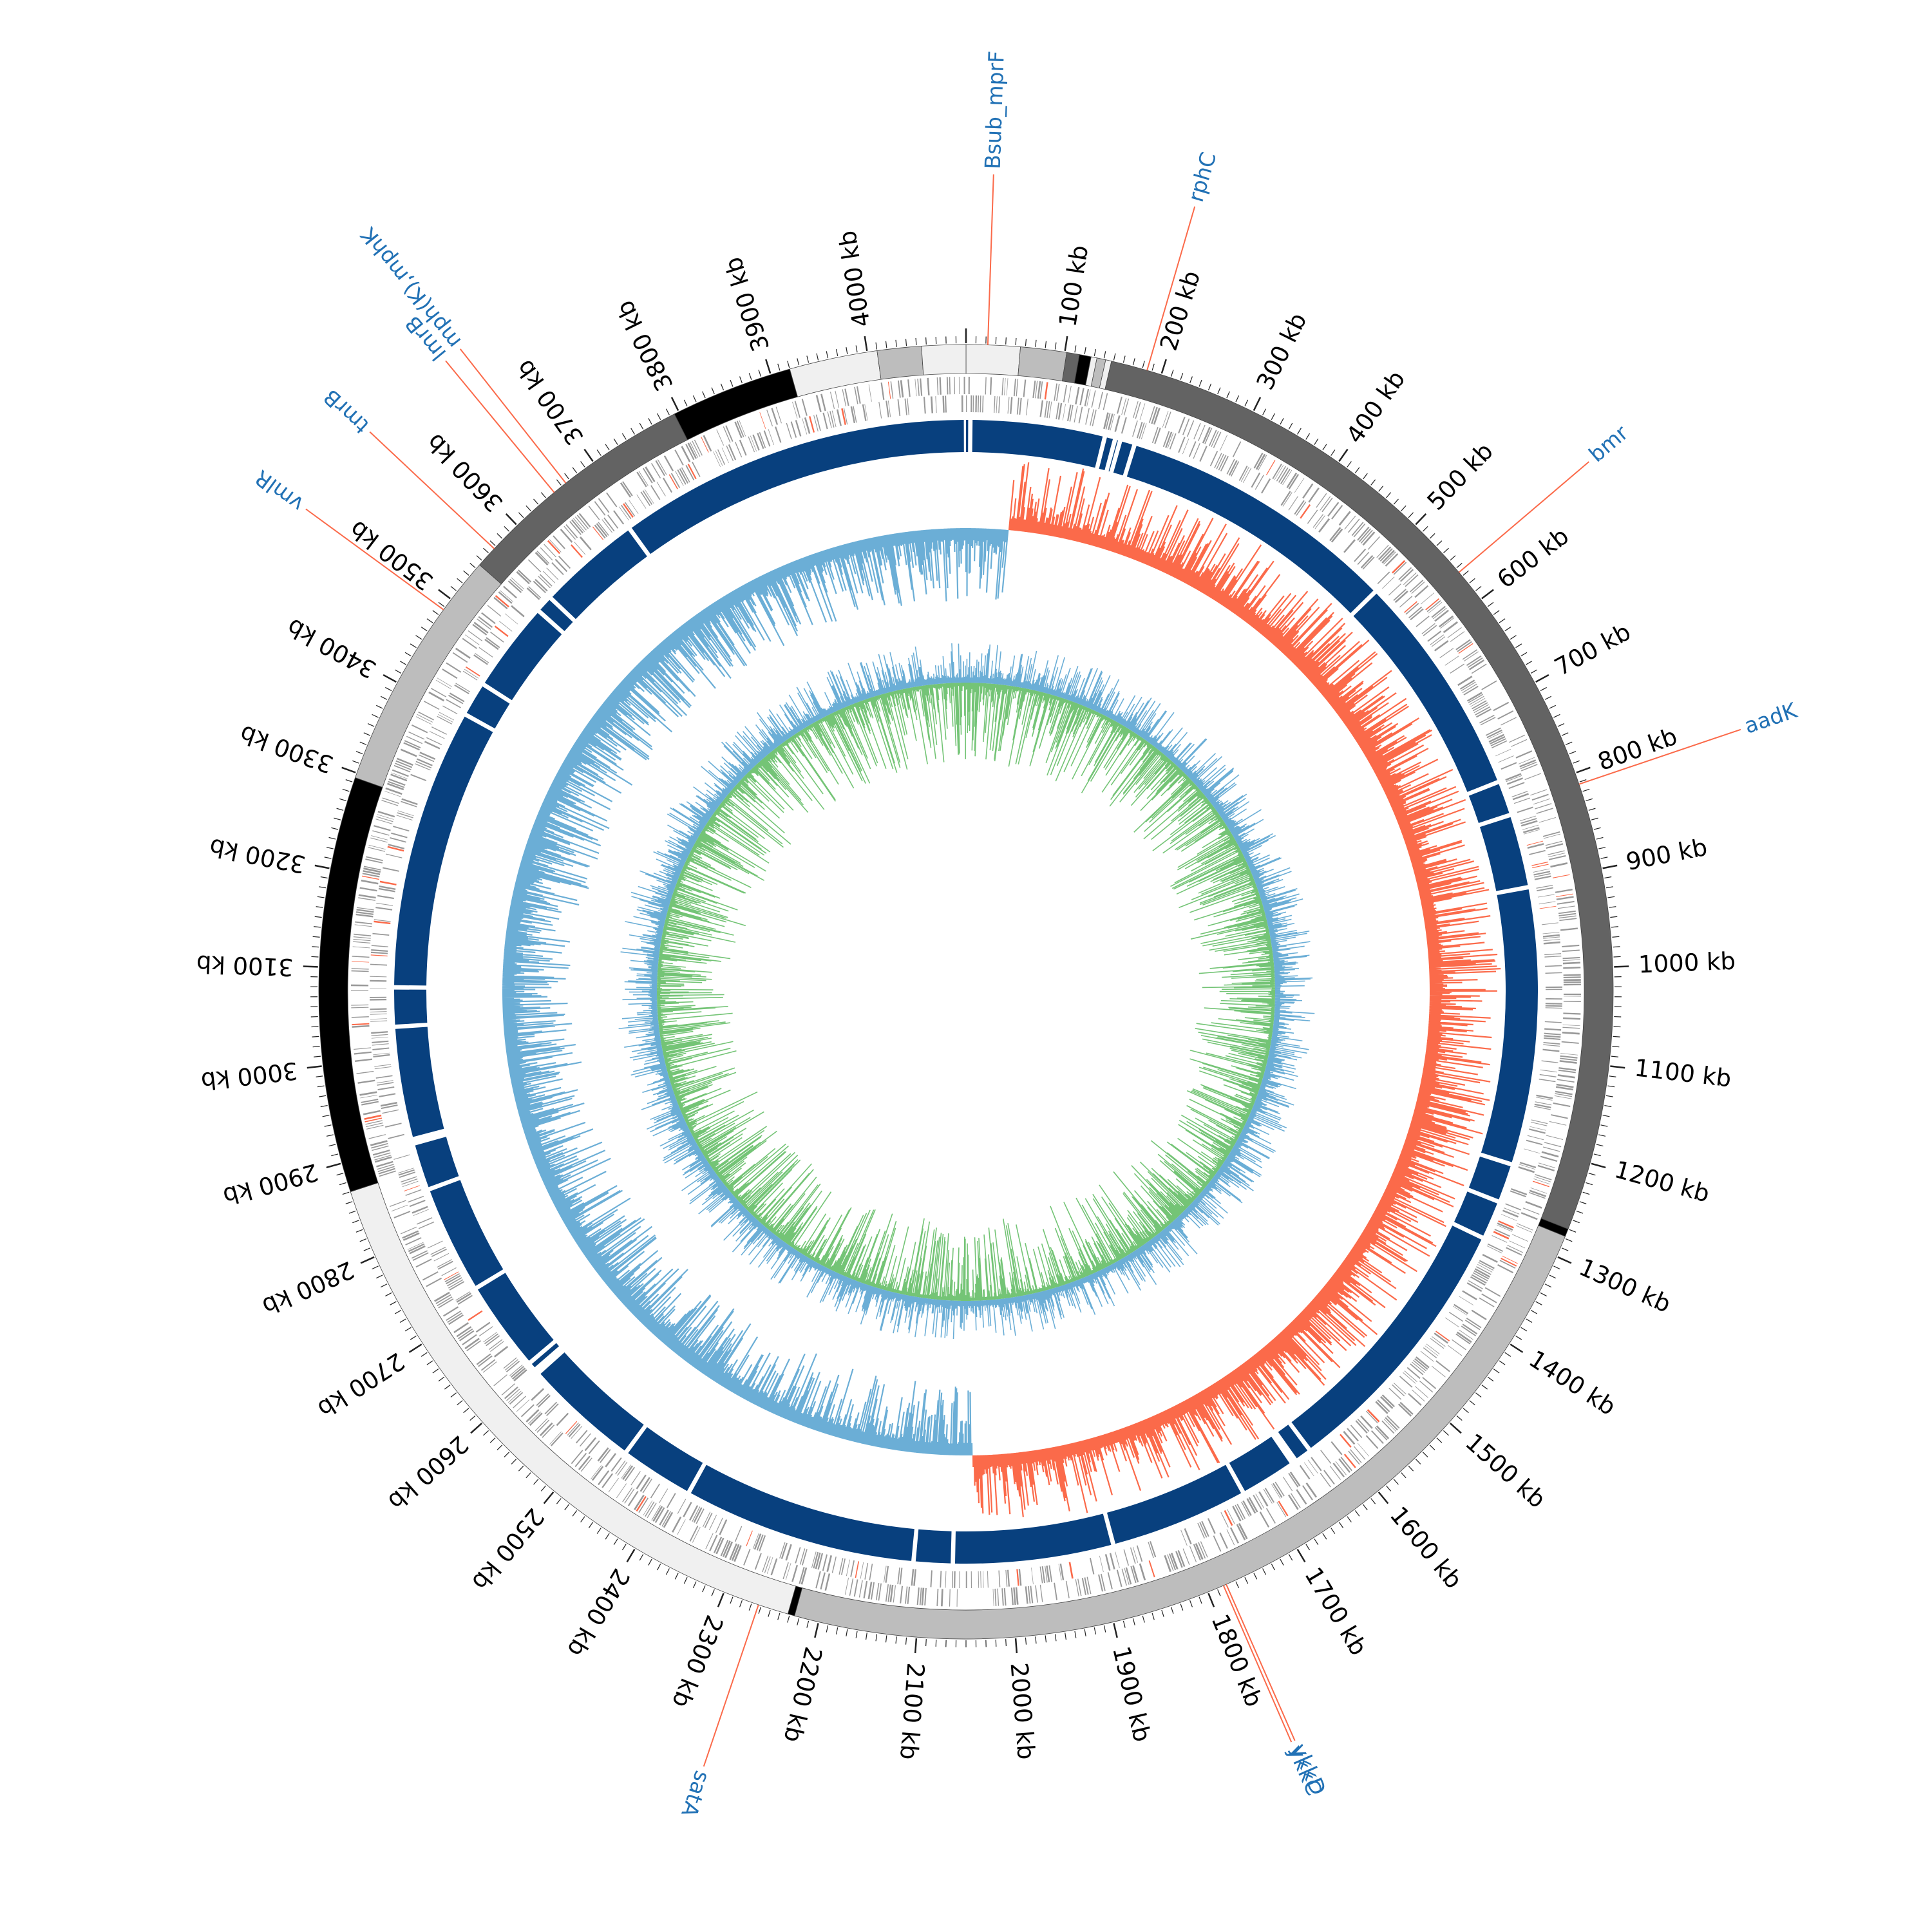 The image size is (1932, 1932). Describe the element at coordinates (1236, 989) in the screenshot. I see `gc-skew-positive-bars` at that location.